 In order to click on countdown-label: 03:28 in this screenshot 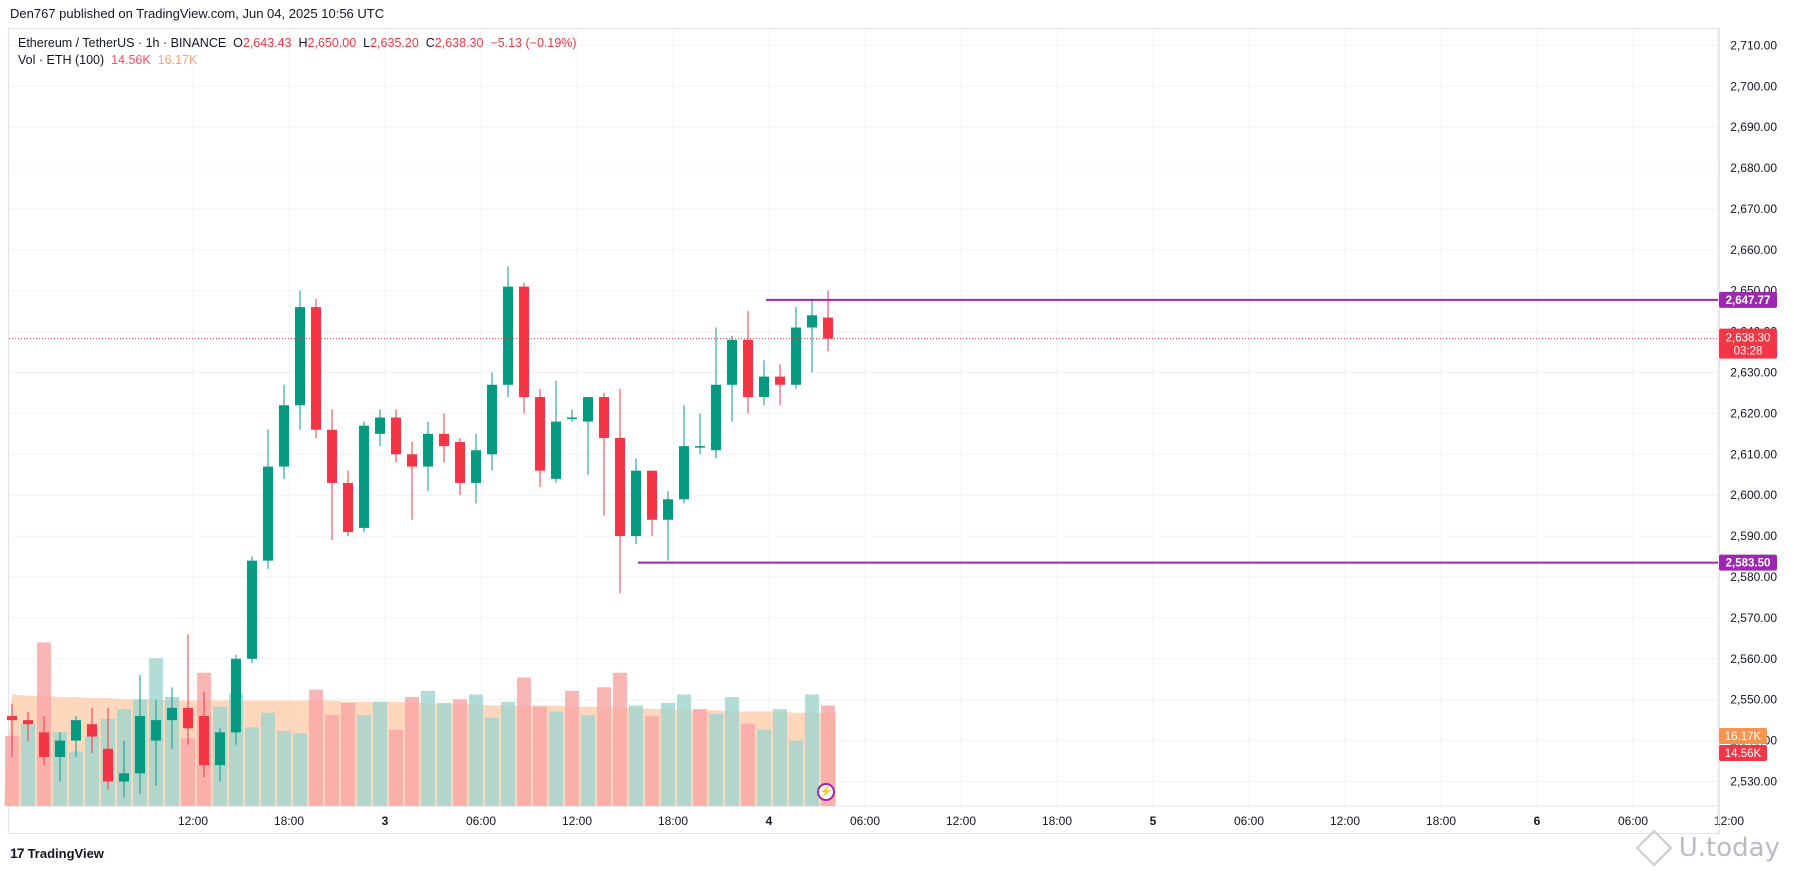, I will do `click(1748, 352)`.